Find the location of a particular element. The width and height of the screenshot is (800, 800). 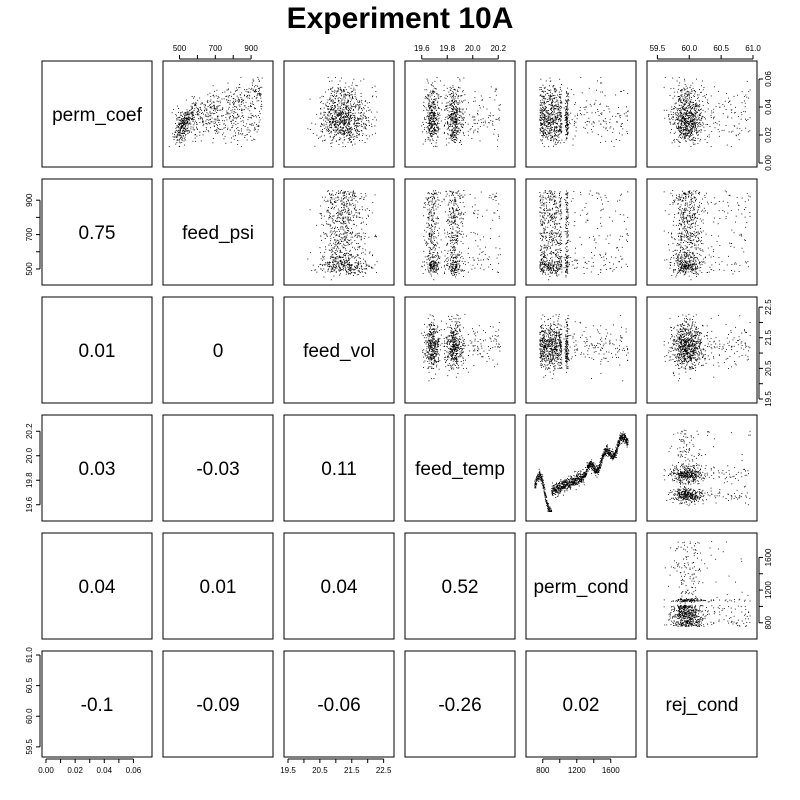

scatter-panel-perm_coef-vs-feed_vol is located at coordinates (342, 112).